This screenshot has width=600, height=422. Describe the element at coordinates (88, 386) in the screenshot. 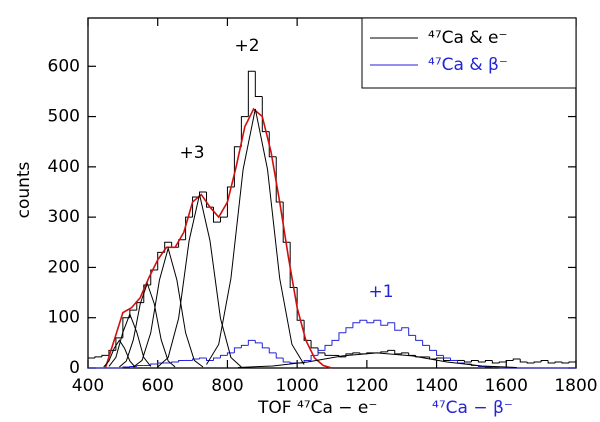

I see `x-tick-label: 400` at that location.